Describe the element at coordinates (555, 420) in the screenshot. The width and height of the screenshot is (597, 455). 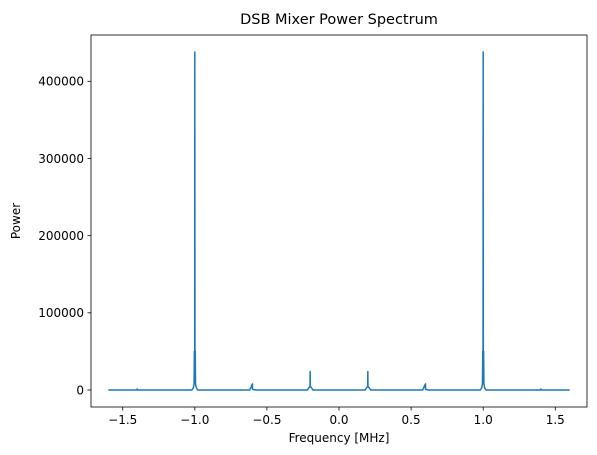
I see `x-tick-label: 1.5` at that location.